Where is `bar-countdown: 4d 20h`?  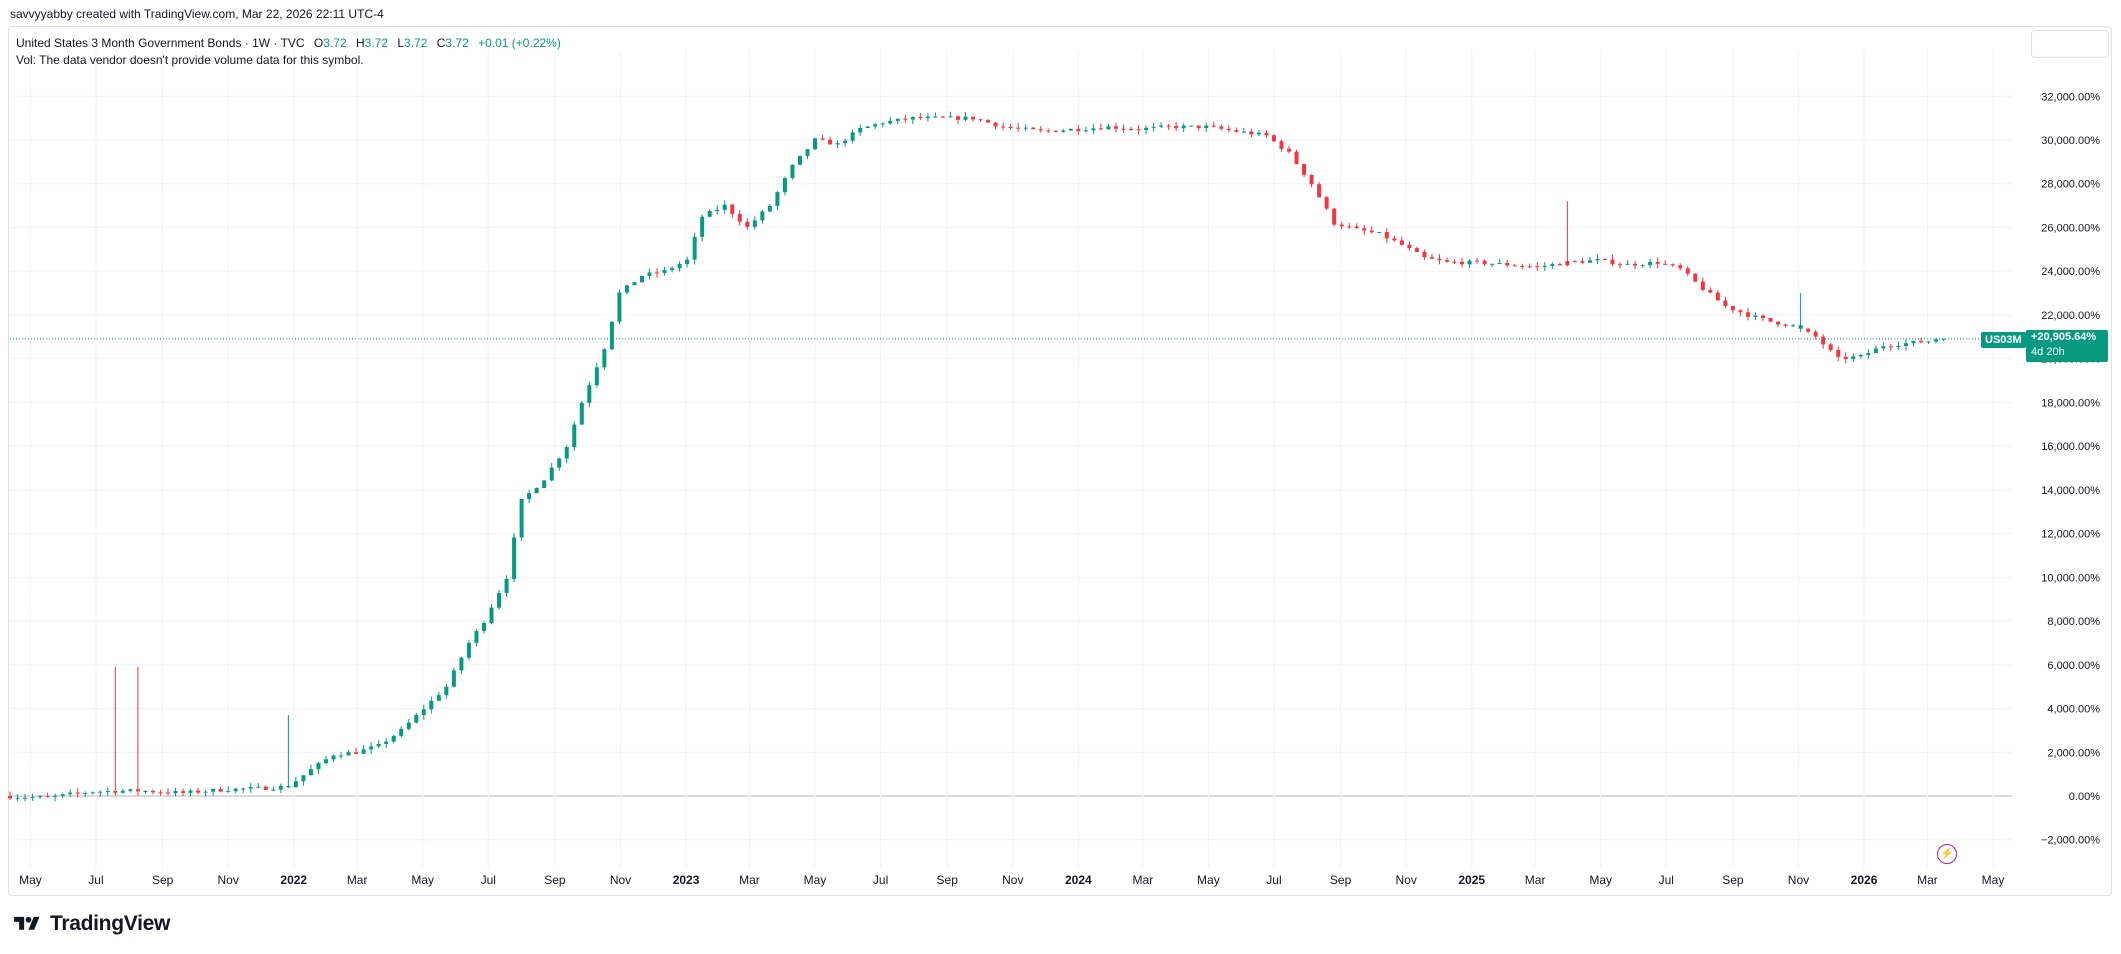 bar-countdown: 4d 20h is located at coordinates (2048, 352).